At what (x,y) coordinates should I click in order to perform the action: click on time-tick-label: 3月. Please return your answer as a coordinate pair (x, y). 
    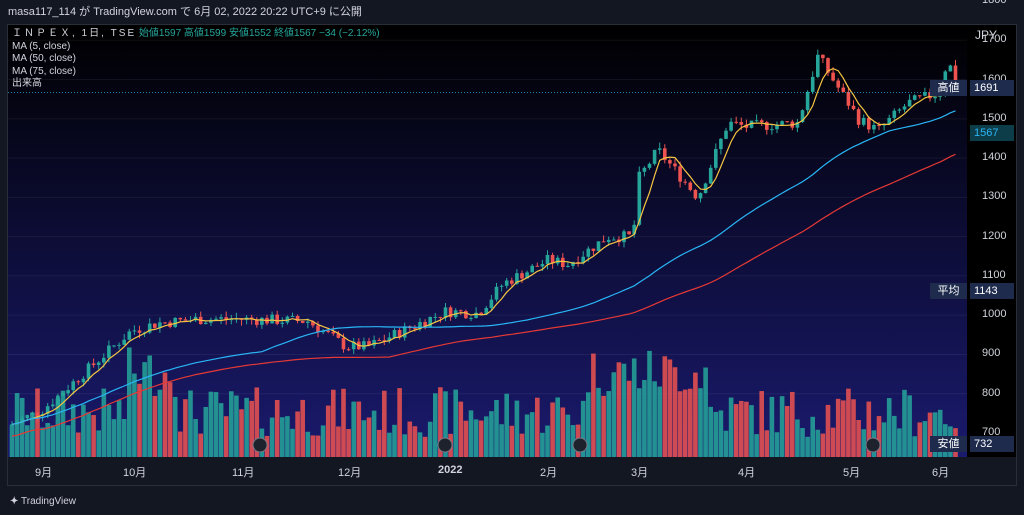
    Looking at the image, I should click on (640, 473).